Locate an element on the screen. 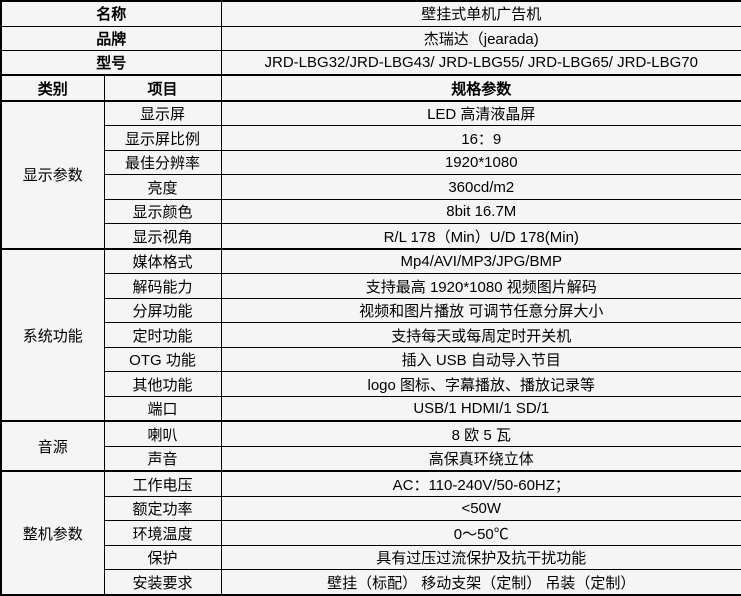  table-row: 定时功能 支持每天或每周定时开关机 is located at coordinates (371, 335).